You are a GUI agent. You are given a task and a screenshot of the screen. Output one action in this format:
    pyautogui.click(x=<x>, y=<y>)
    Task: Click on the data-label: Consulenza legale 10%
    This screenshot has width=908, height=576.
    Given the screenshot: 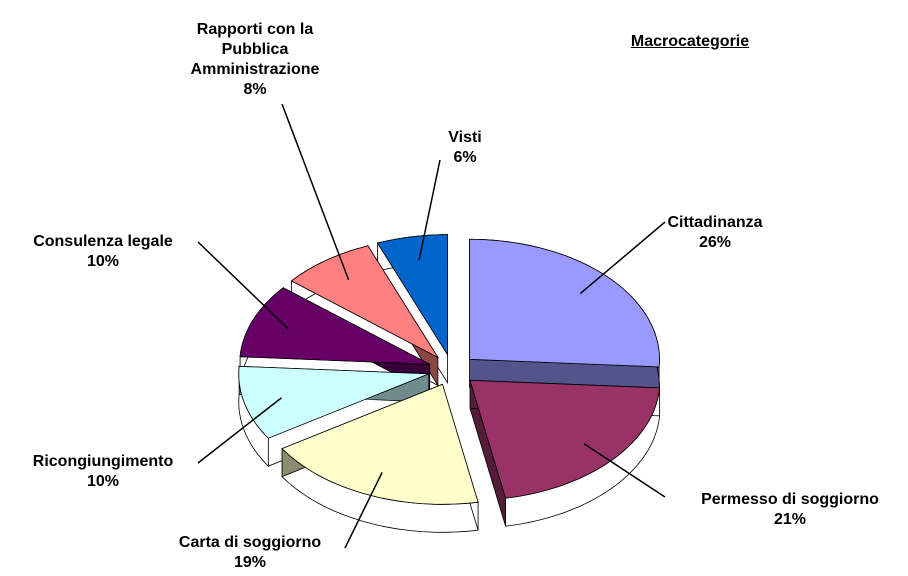 What is the action you would take?
    pyautogui.click(x=103, y=252)
    